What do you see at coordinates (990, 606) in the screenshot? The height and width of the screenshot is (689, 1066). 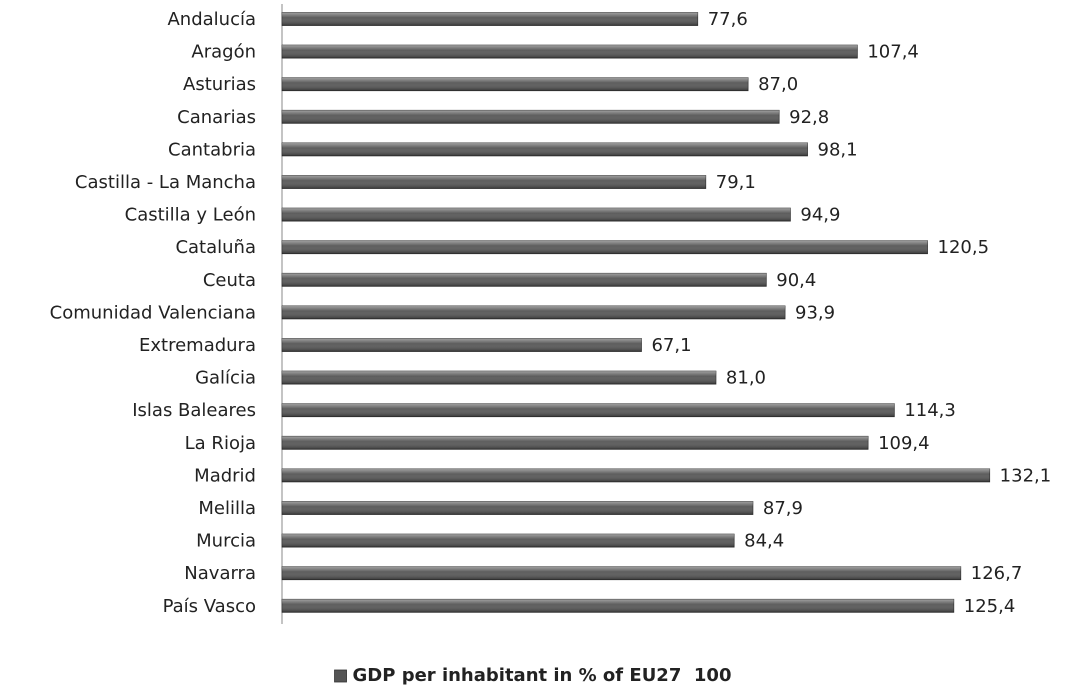 I see `value-label: 125,4` at bounding box center [990, 606].